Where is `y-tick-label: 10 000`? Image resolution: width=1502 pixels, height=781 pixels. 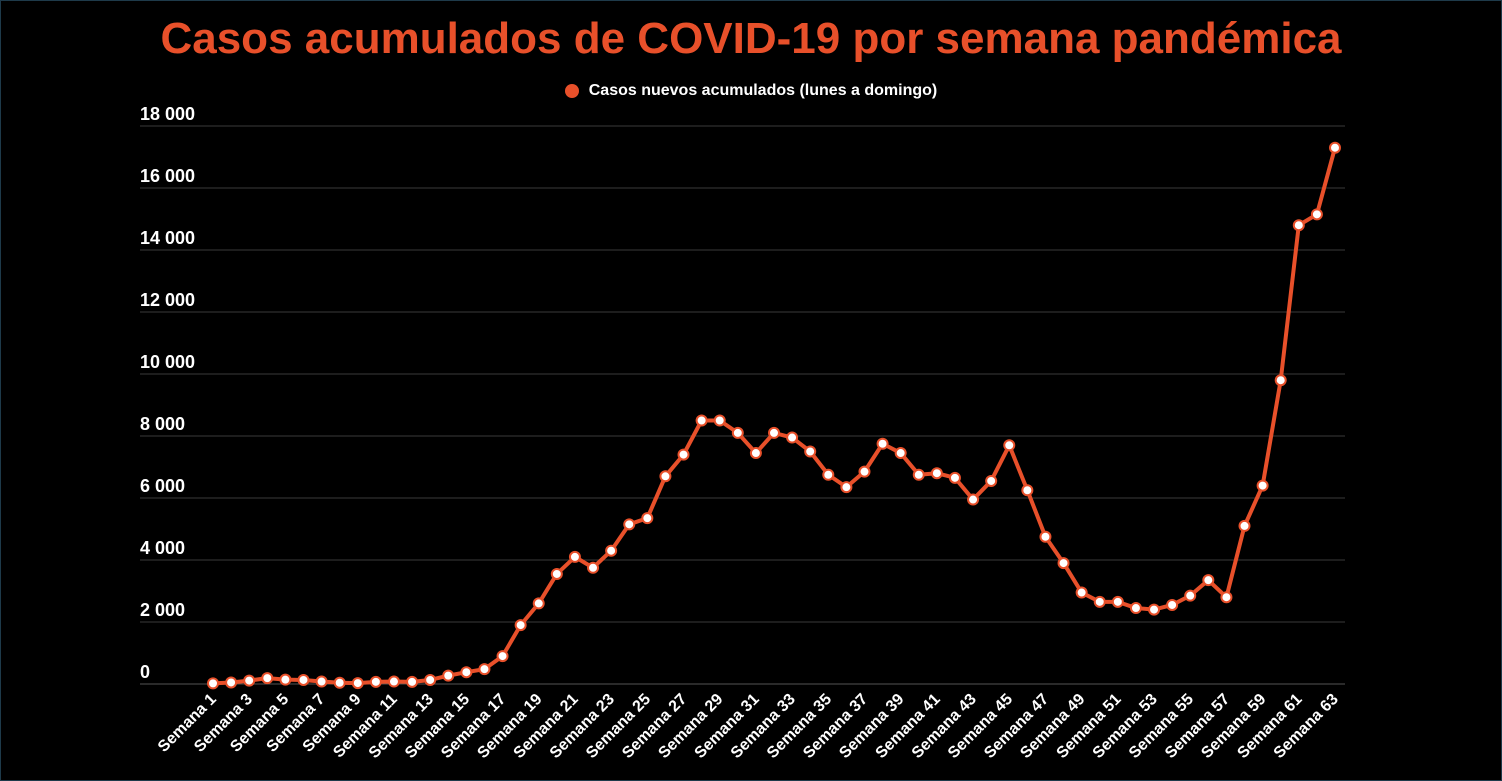
y-tick-label: 10 000 is located at coordinates (167, 362).